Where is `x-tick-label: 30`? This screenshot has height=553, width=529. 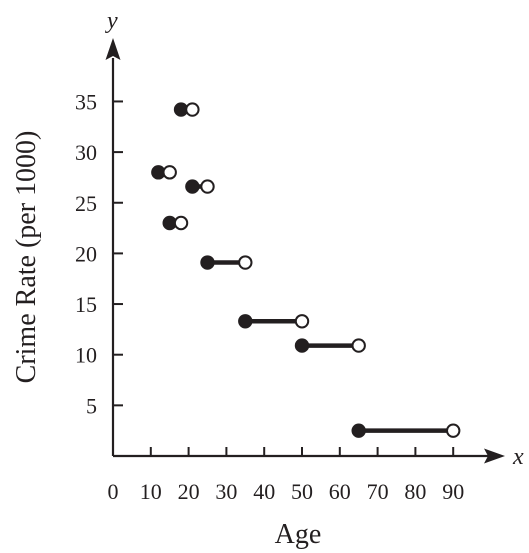 x-tick-label: 30 is located at coordinates (226, 491).